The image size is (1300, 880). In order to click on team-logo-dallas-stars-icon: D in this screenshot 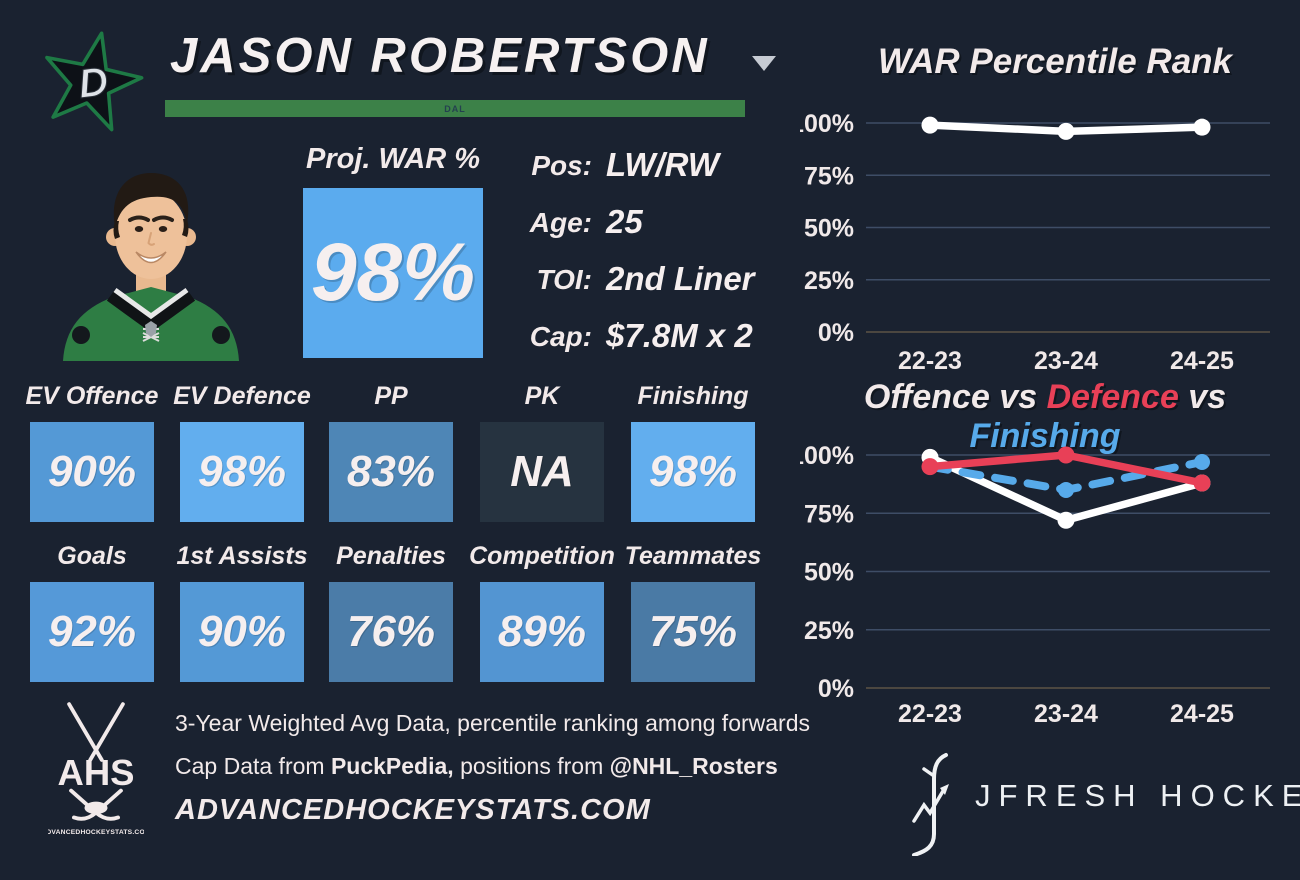, I will do `click(94, 81)`.